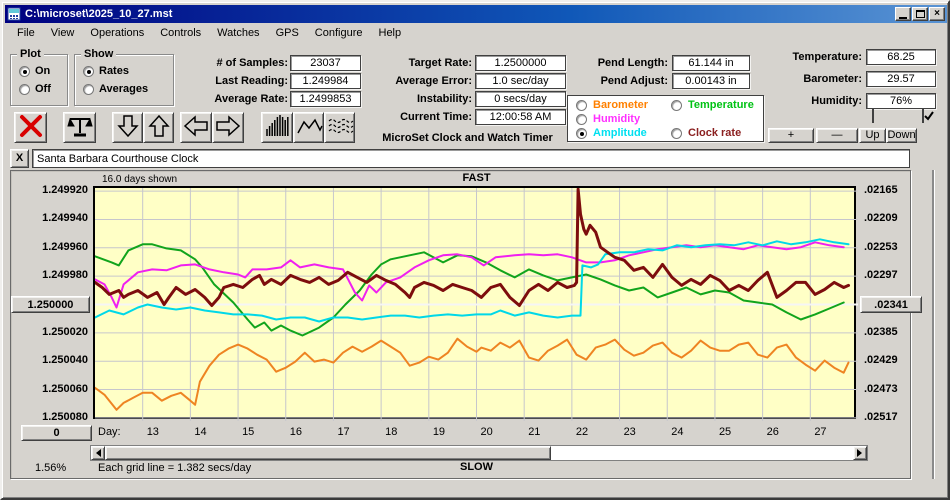  Describe the element at coordinates (338, 32) in the screenshot. I see `menu-item-configure: Configure` at that location.